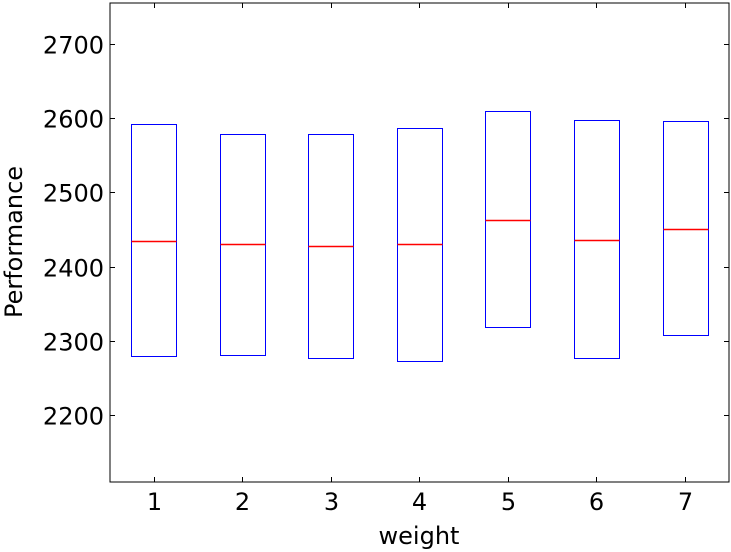  I want to click on x-tick-label: 5, so click(508, 502).